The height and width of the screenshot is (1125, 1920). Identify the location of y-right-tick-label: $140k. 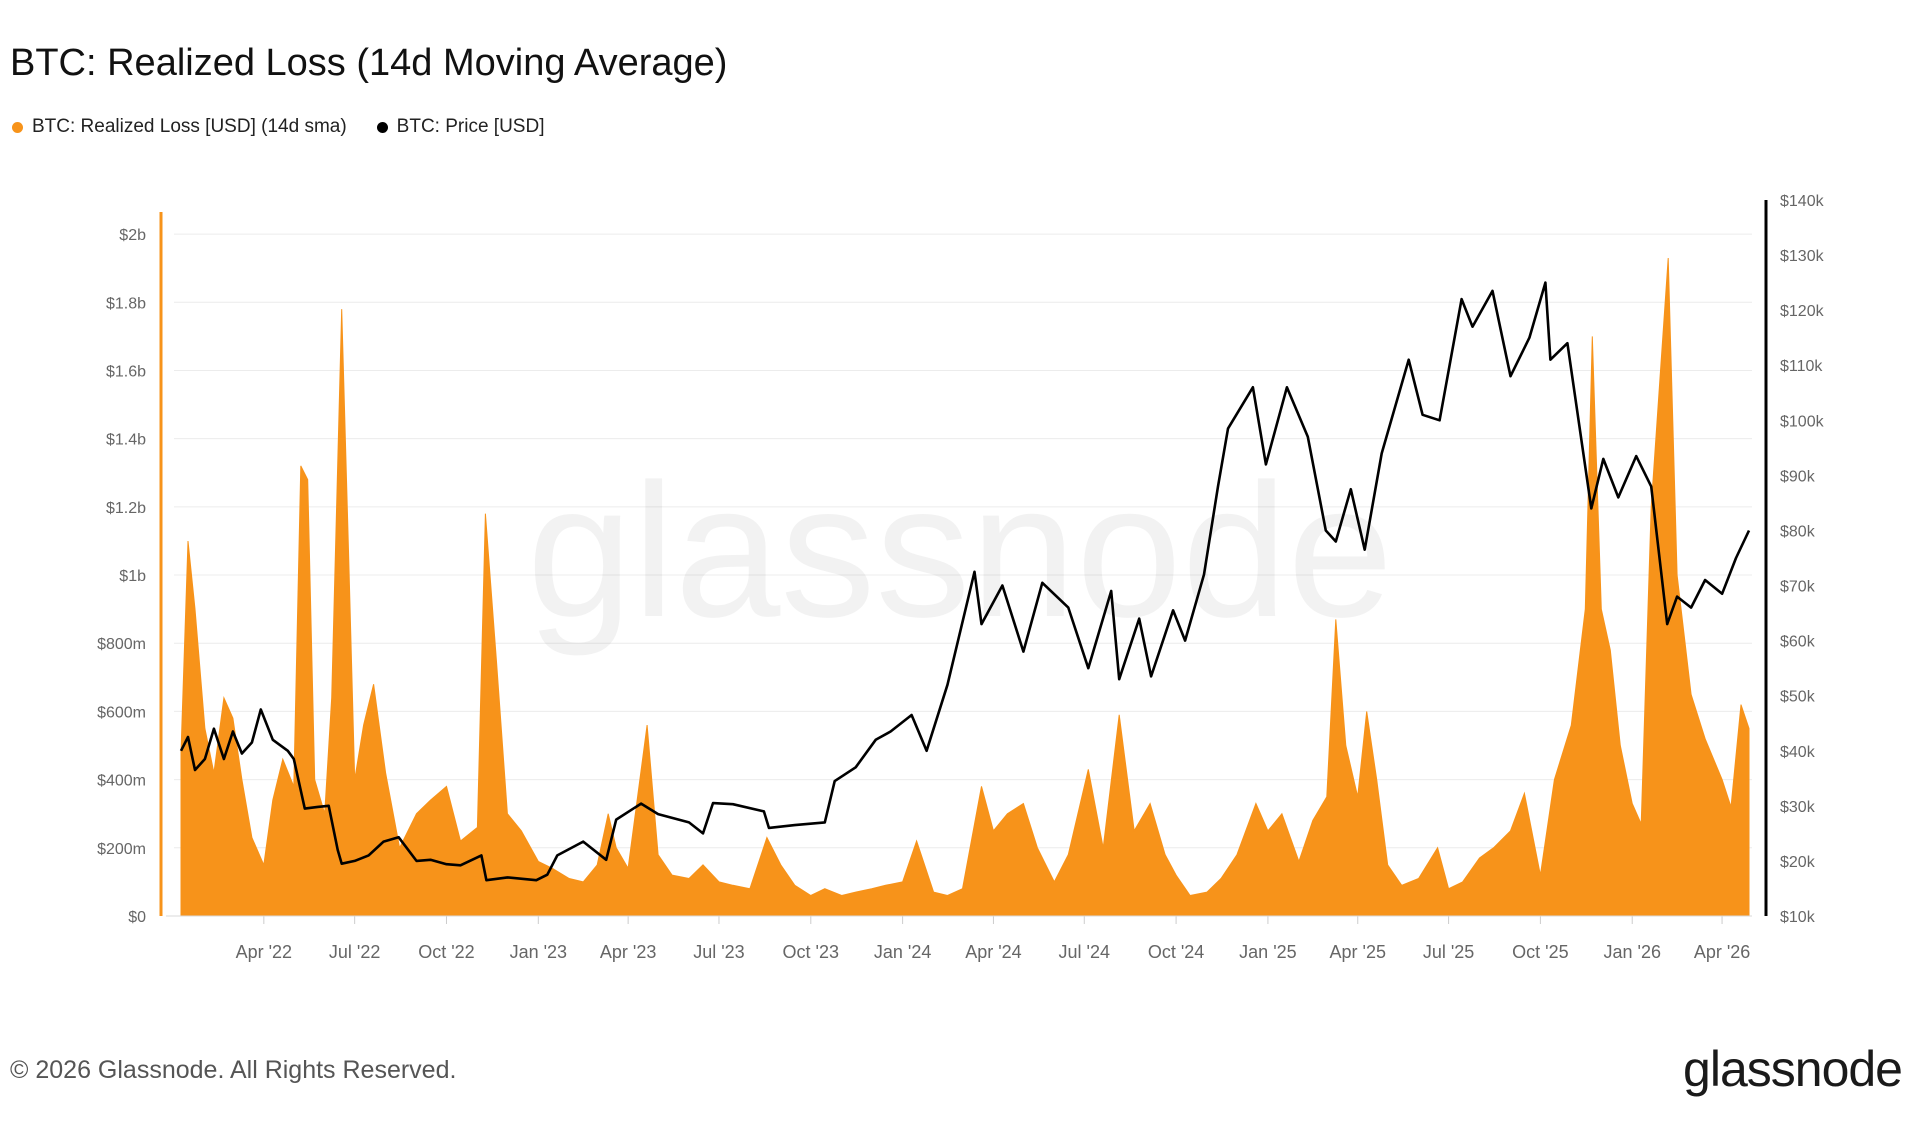
(1802, 201).